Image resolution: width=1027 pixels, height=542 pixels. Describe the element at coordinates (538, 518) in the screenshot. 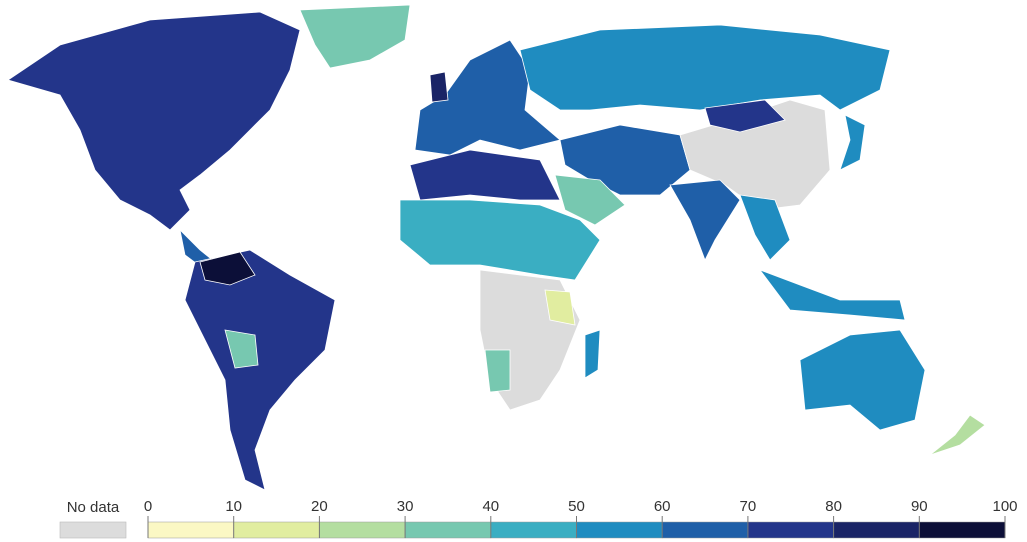

I see `legend: No data 0 10 20 30 40 50 60 70 80 90 100` at that location.